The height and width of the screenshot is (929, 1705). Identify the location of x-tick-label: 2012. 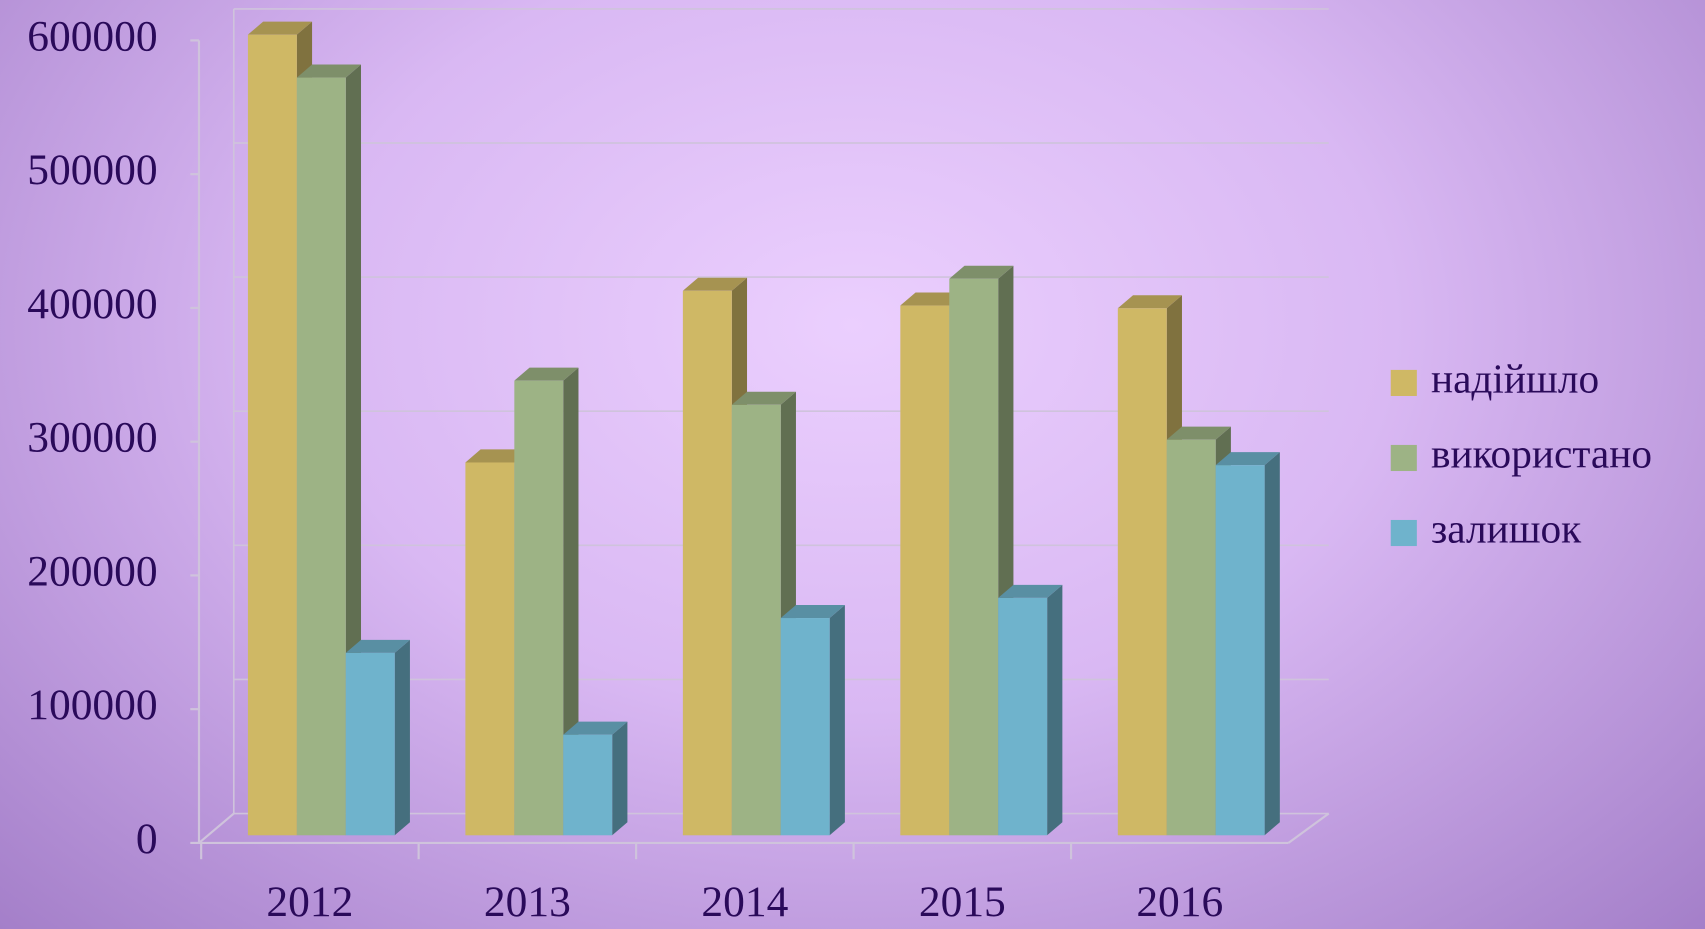
(309, 902).